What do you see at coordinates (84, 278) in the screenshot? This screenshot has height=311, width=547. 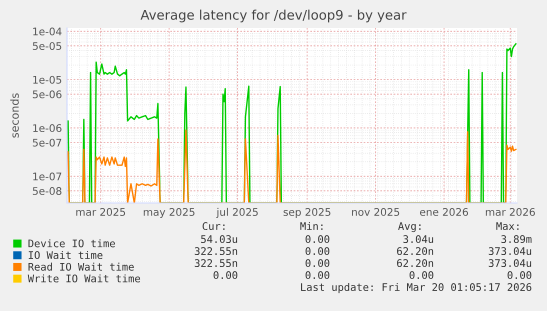 I see `legend-label: Write IO Wait time` at bounding box center [84, 278].